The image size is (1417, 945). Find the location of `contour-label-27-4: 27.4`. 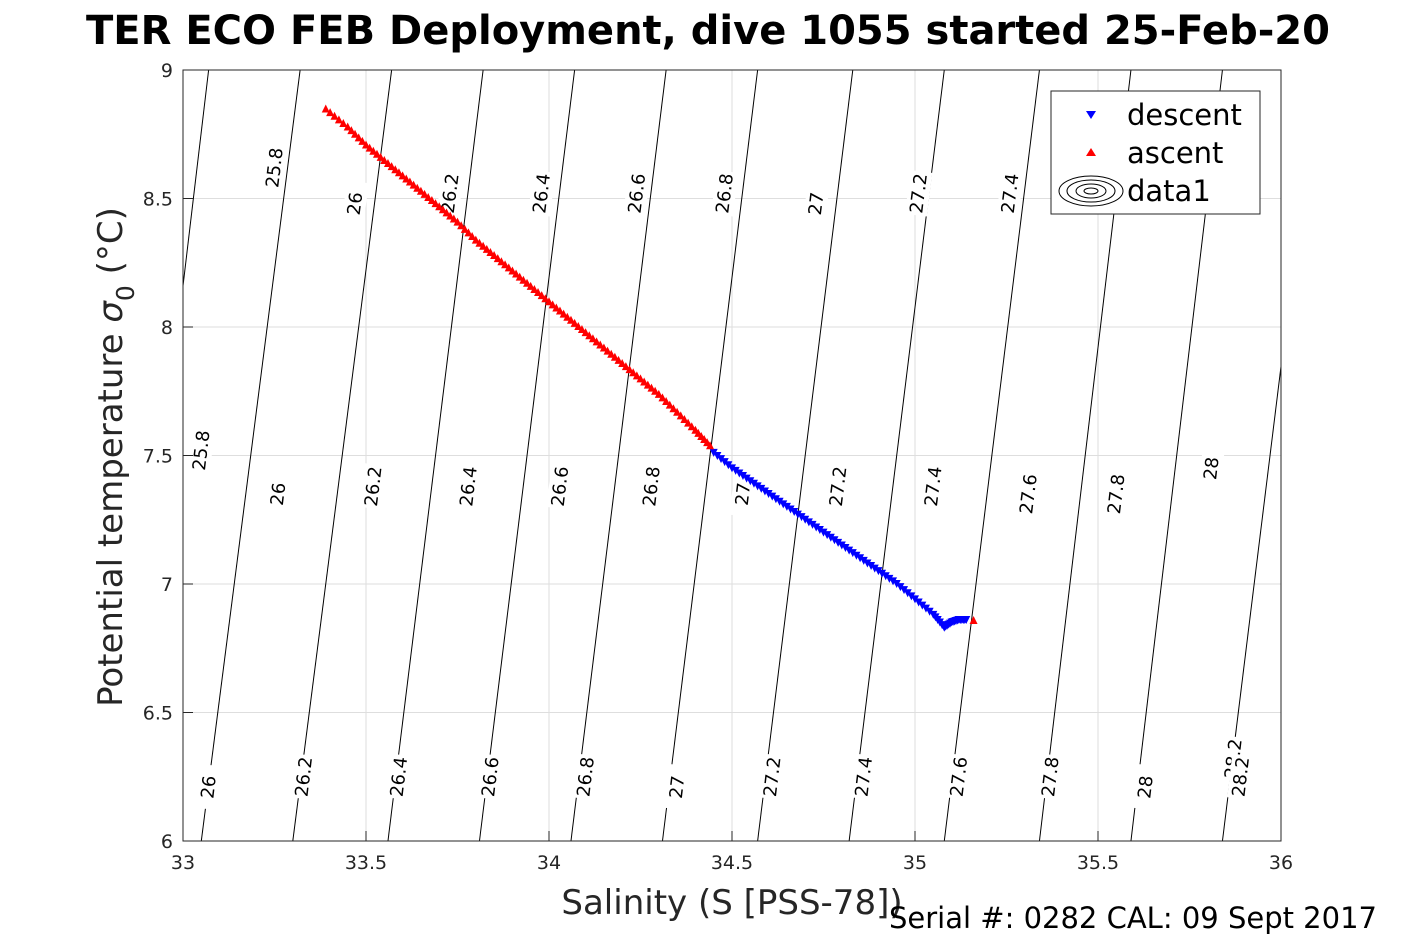

contour-label-27-4: 27.4 is located at coordinates (864, 777).